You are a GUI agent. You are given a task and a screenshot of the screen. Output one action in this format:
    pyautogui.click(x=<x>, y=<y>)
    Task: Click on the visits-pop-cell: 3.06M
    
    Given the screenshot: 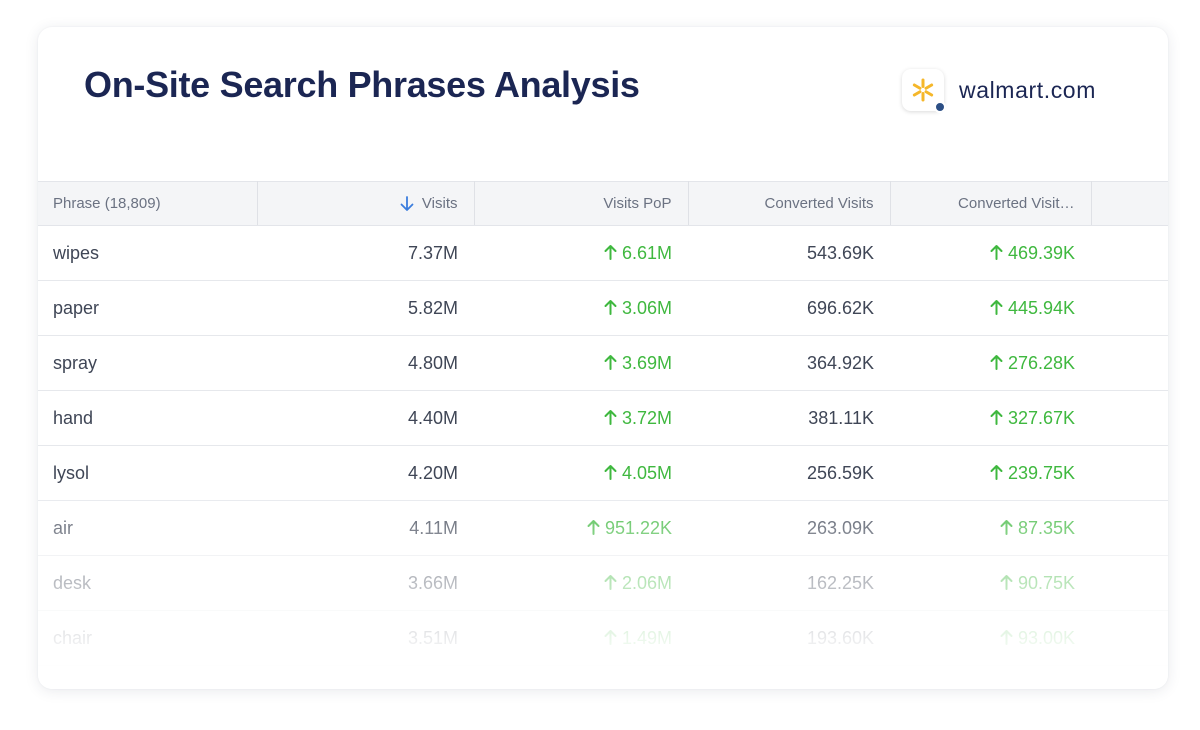 What is the action you would take?
    pyautogui.click(x=581, y=308)
    